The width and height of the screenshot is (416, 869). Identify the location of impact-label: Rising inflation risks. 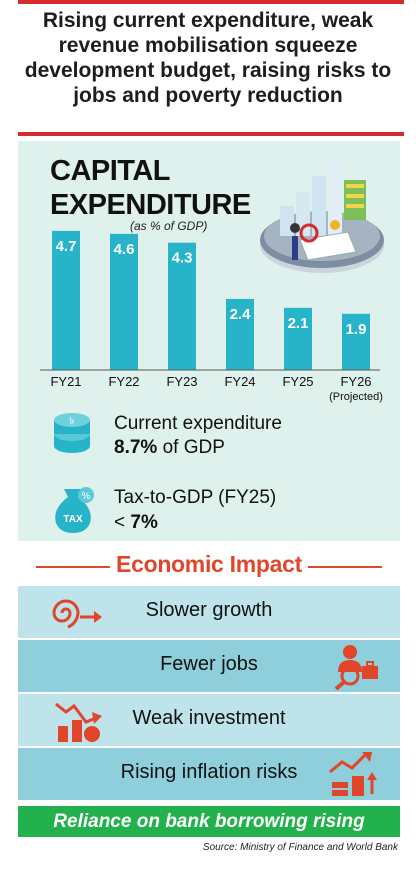
(209, 772).